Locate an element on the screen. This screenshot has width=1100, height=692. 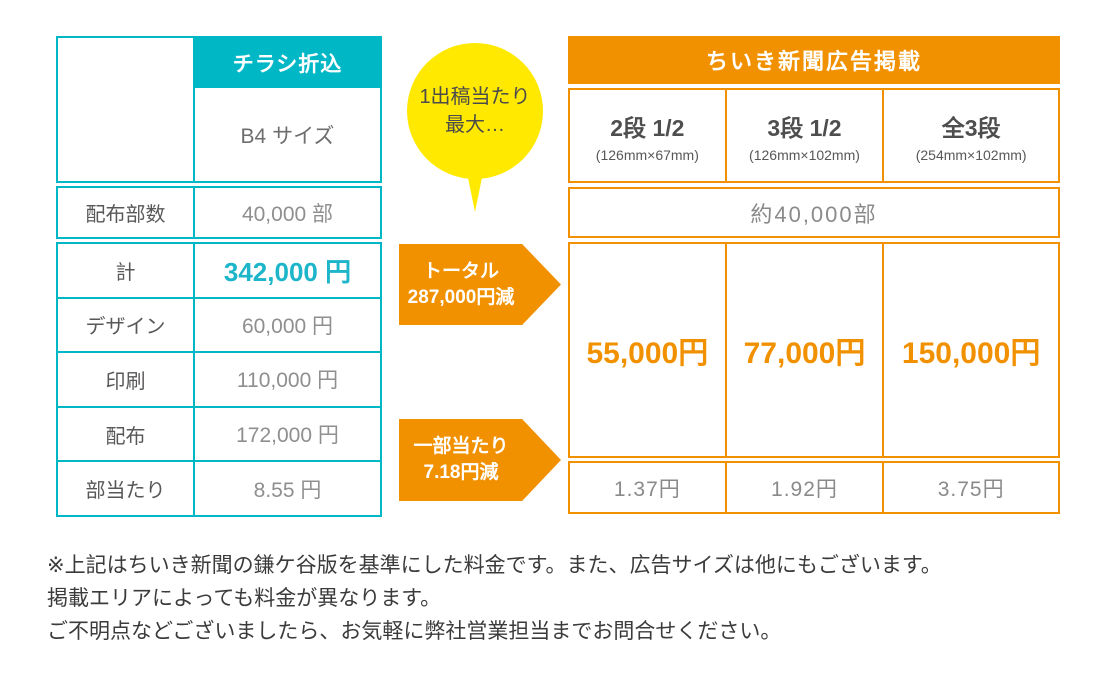
table-row: 計 342,000 円 is located at coordinates (219, 270).